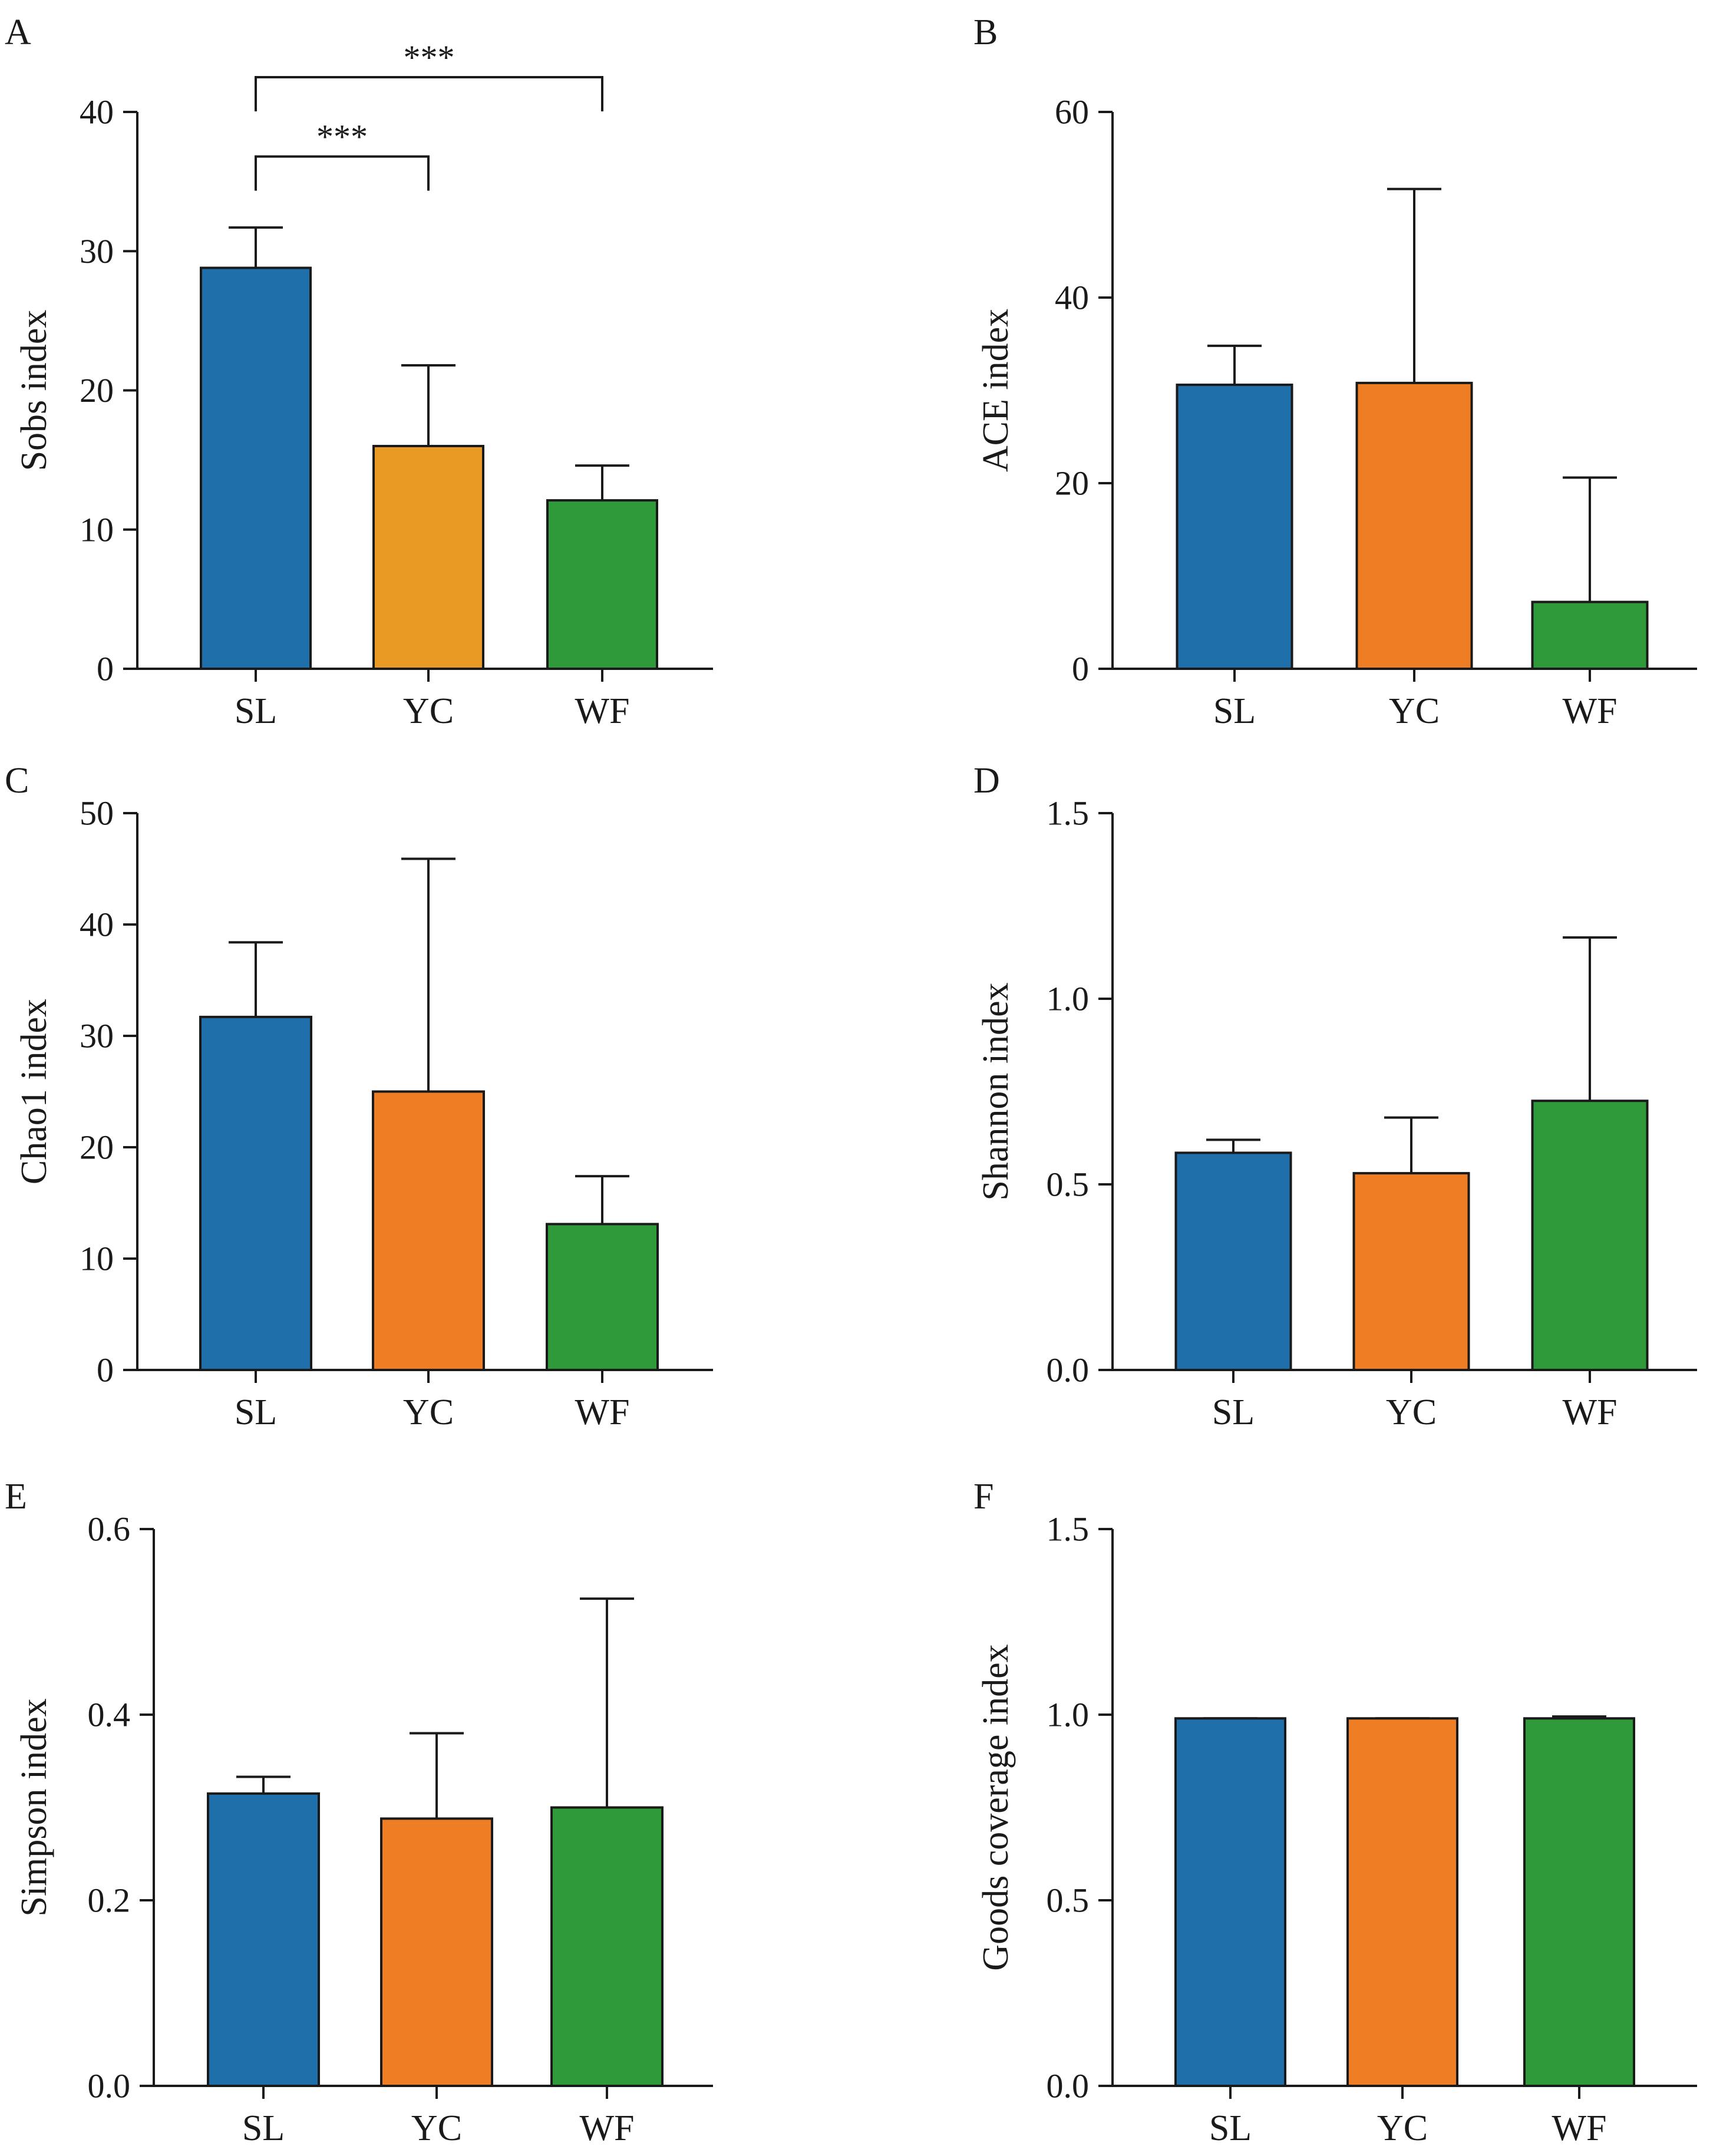 The height and width of the screenshot is (2156, 1723). What do you see at coordinates (109, 1901) in the screenshot?
I see `y-tick-label: 0.2` at bounding box center [109, 1901].